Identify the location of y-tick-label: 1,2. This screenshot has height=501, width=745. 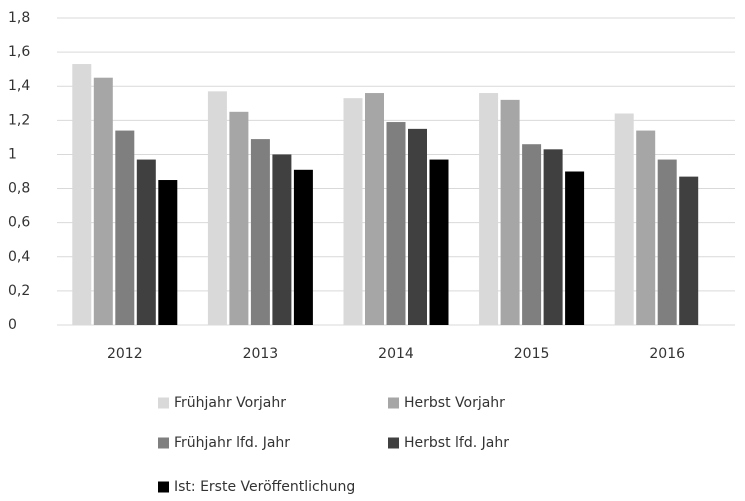
(19, 120).